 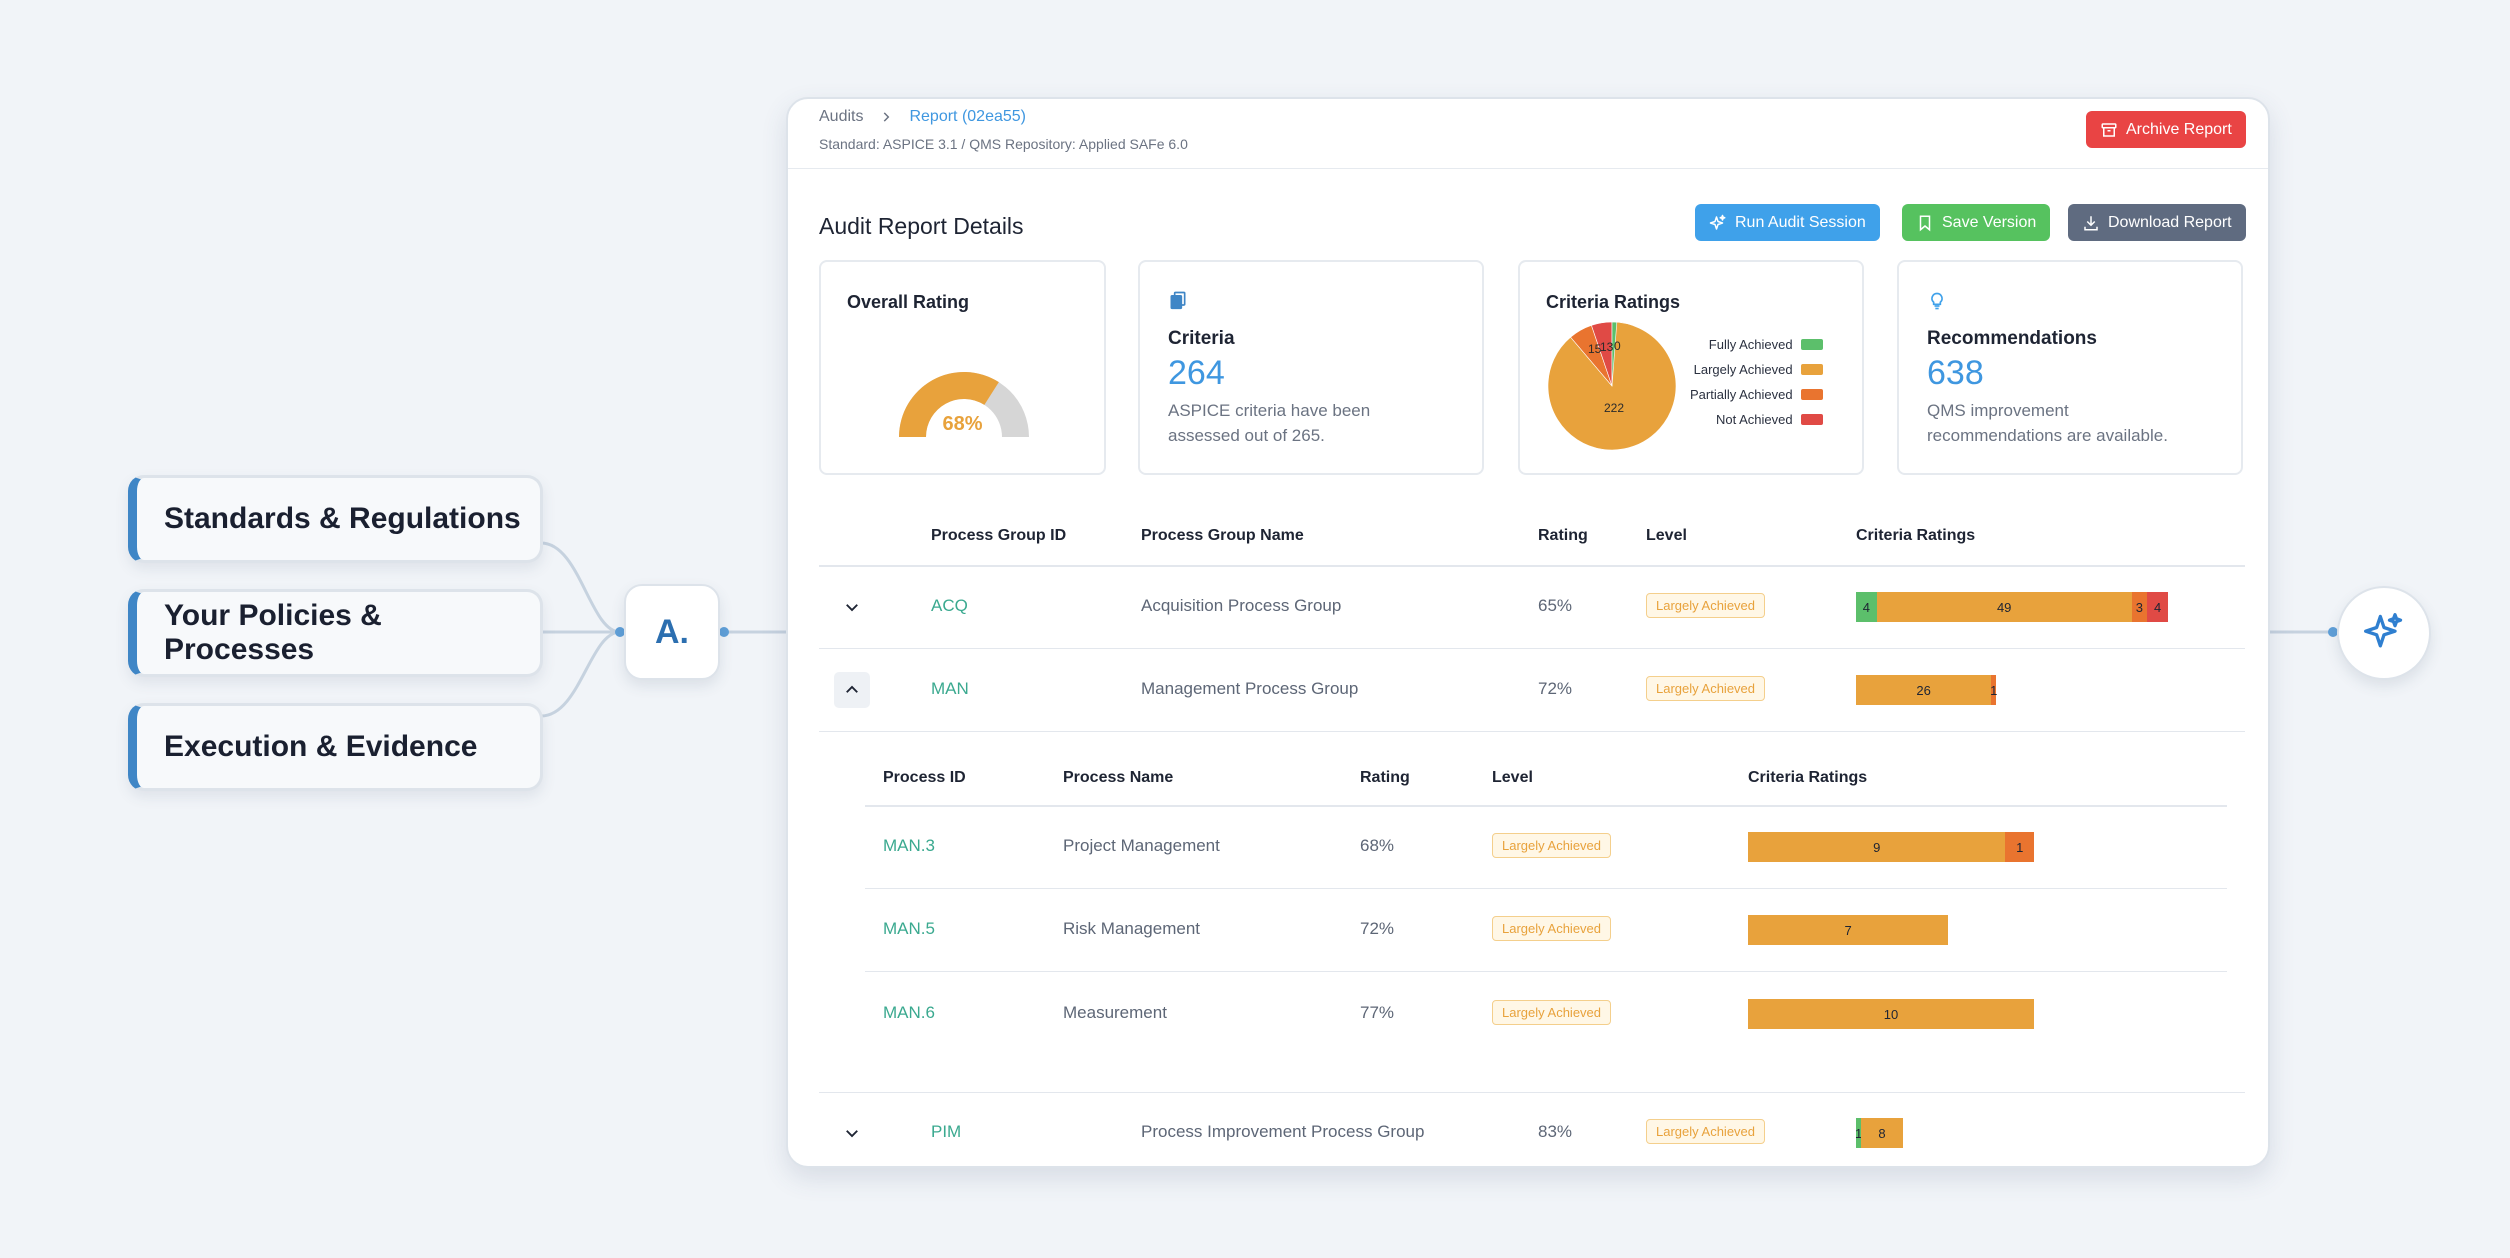 What do you see at coordinates (887, 117) in the screenshot?
I see `chevron-right-icon` at bounding box center [887, 117].